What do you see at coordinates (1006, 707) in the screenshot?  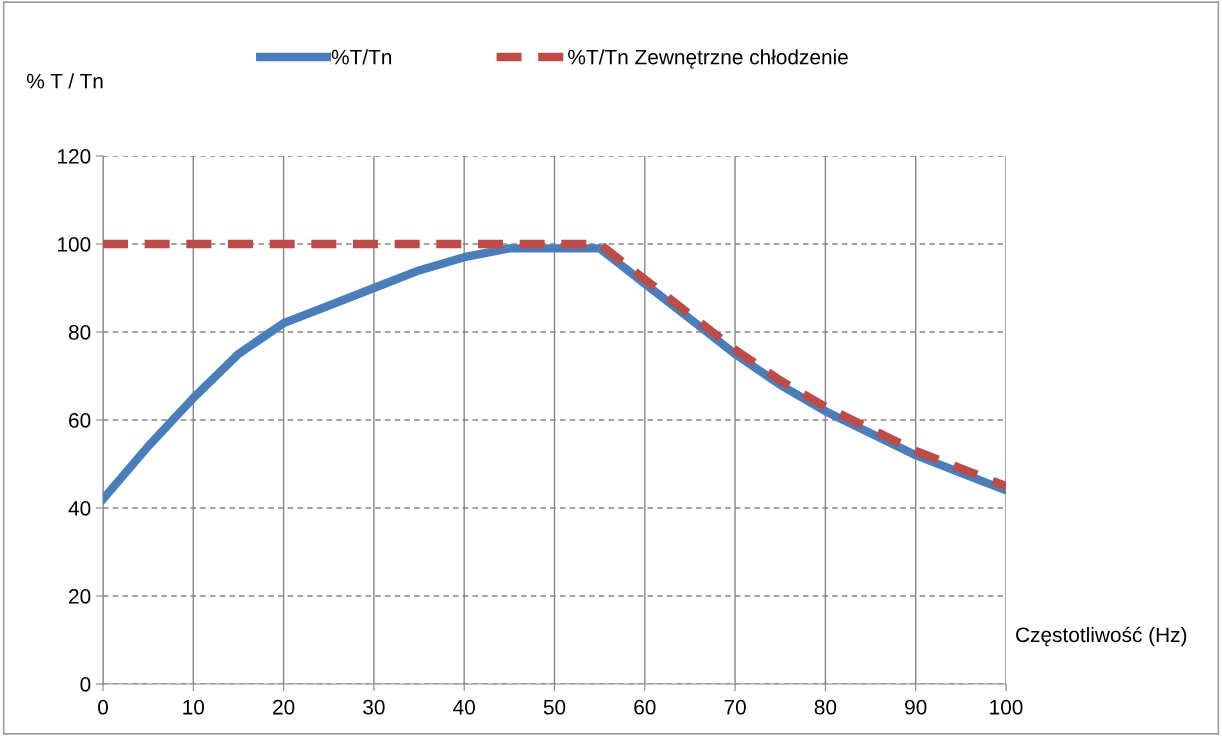 I see `x-tick-label: 100` at bounding box center [1006, 707].